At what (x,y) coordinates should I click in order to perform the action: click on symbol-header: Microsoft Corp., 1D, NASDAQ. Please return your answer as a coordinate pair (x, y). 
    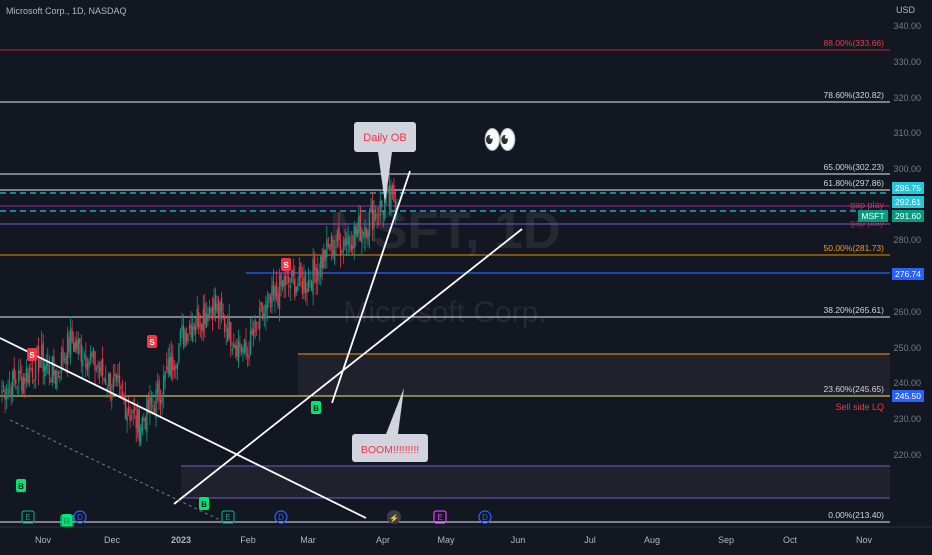
    Looking at the image, I should click on (66, 11).